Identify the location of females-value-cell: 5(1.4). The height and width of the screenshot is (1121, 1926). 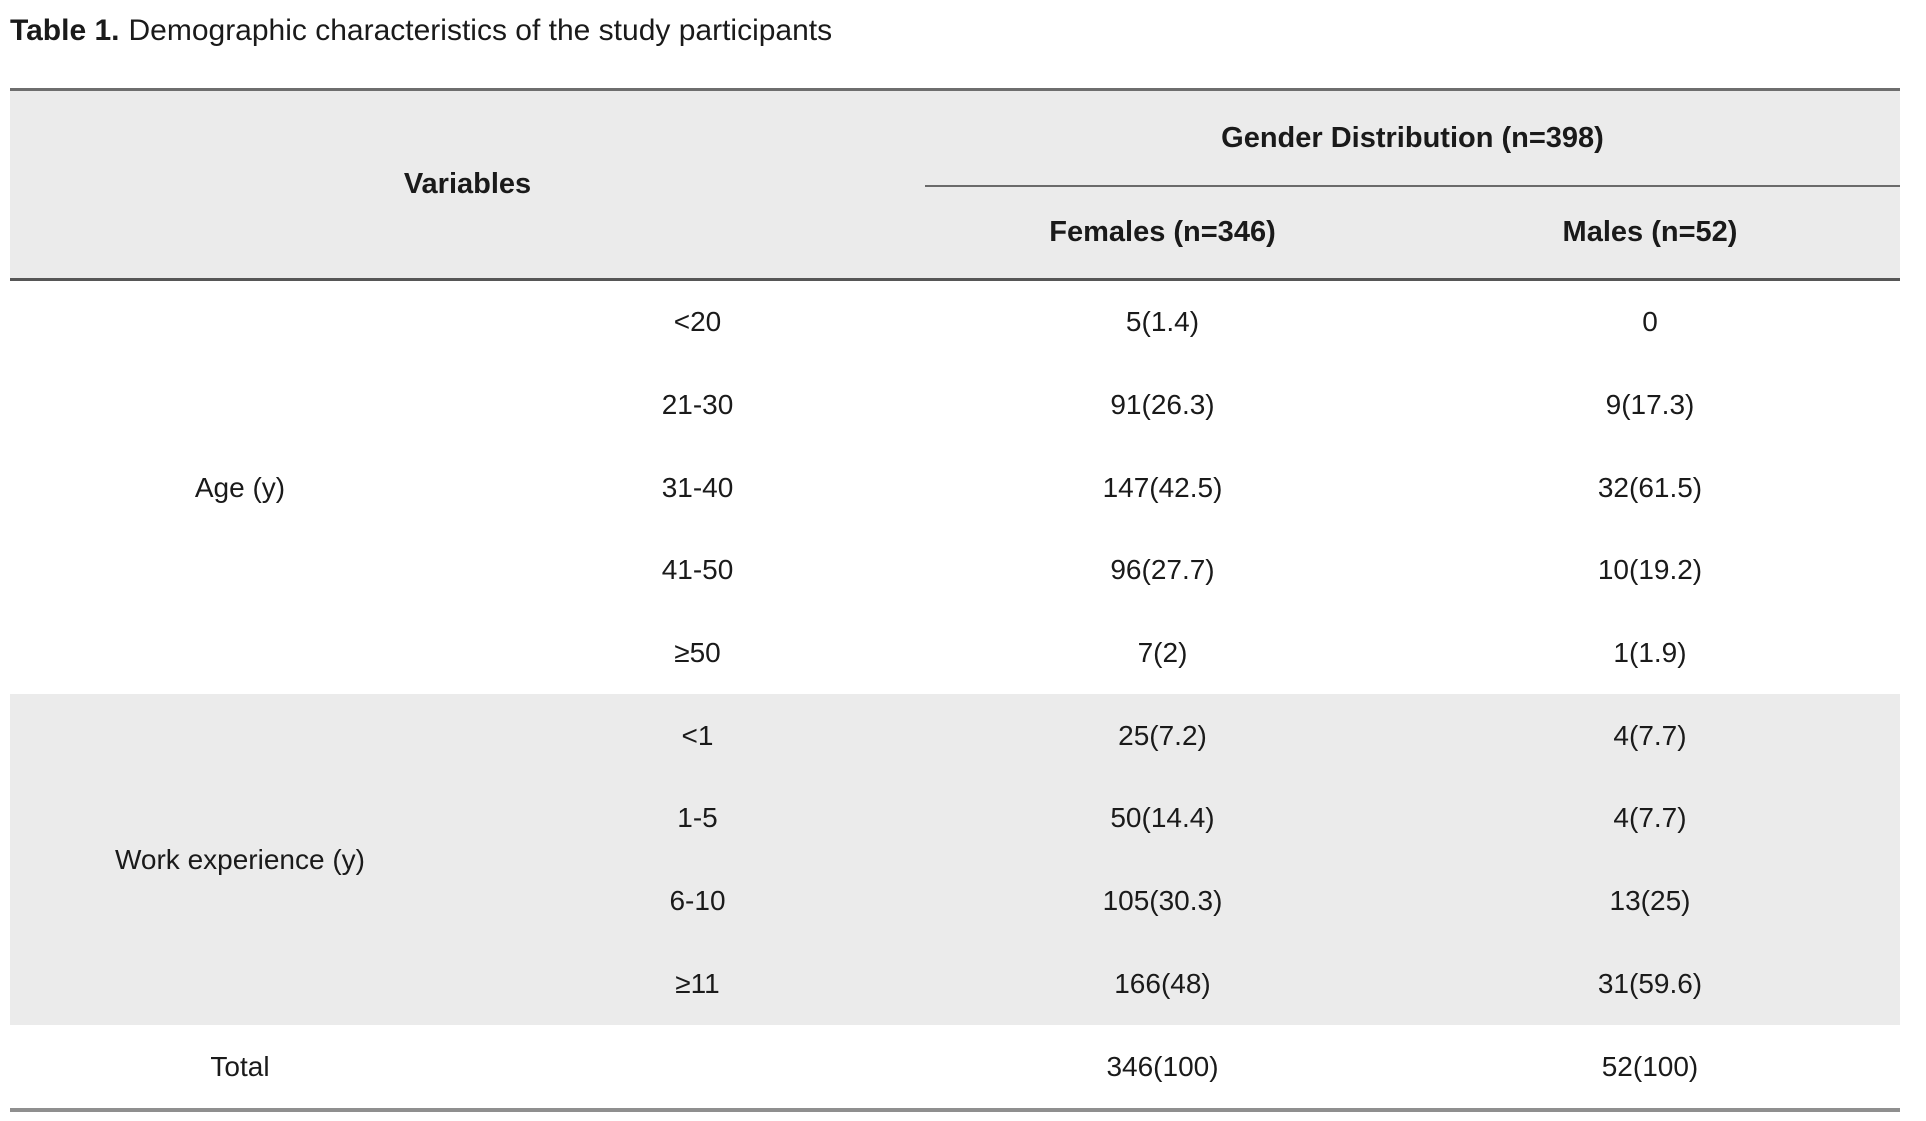
(1162, 322).